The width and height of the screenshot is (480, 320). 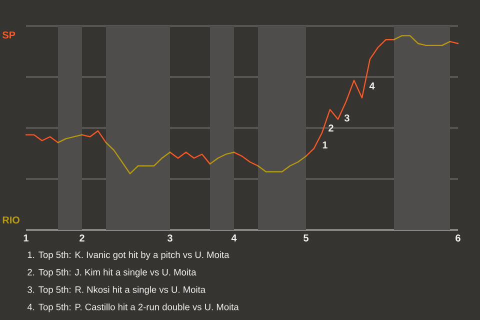 I want to click on annotation: 3, so click(x=347, y=118).